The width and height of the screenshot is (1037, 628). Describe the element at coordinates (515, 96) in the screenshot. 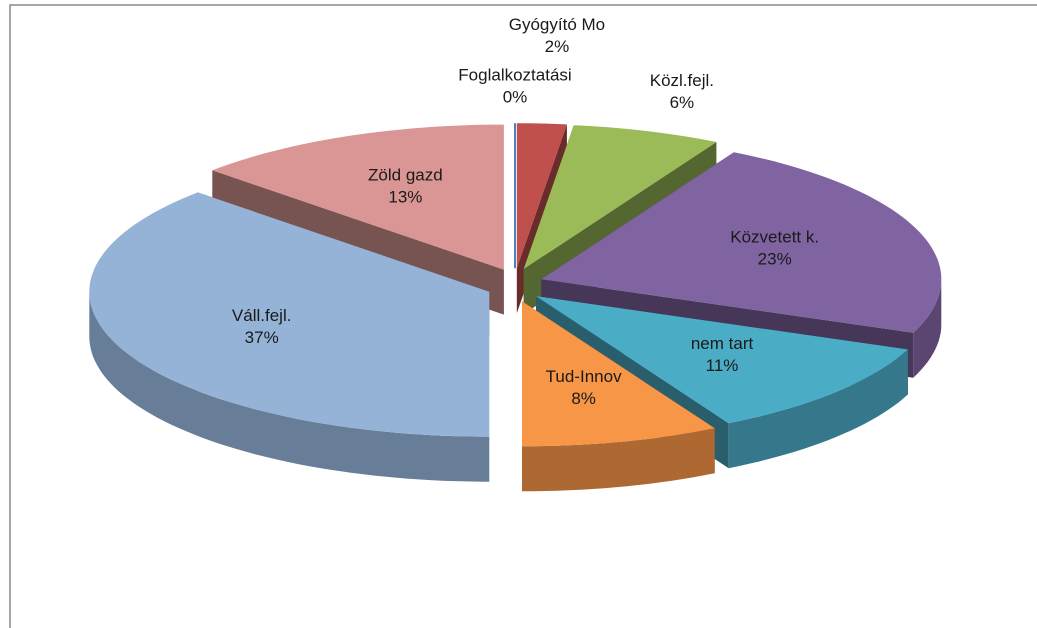

I see `label-value: 0%` at that location.